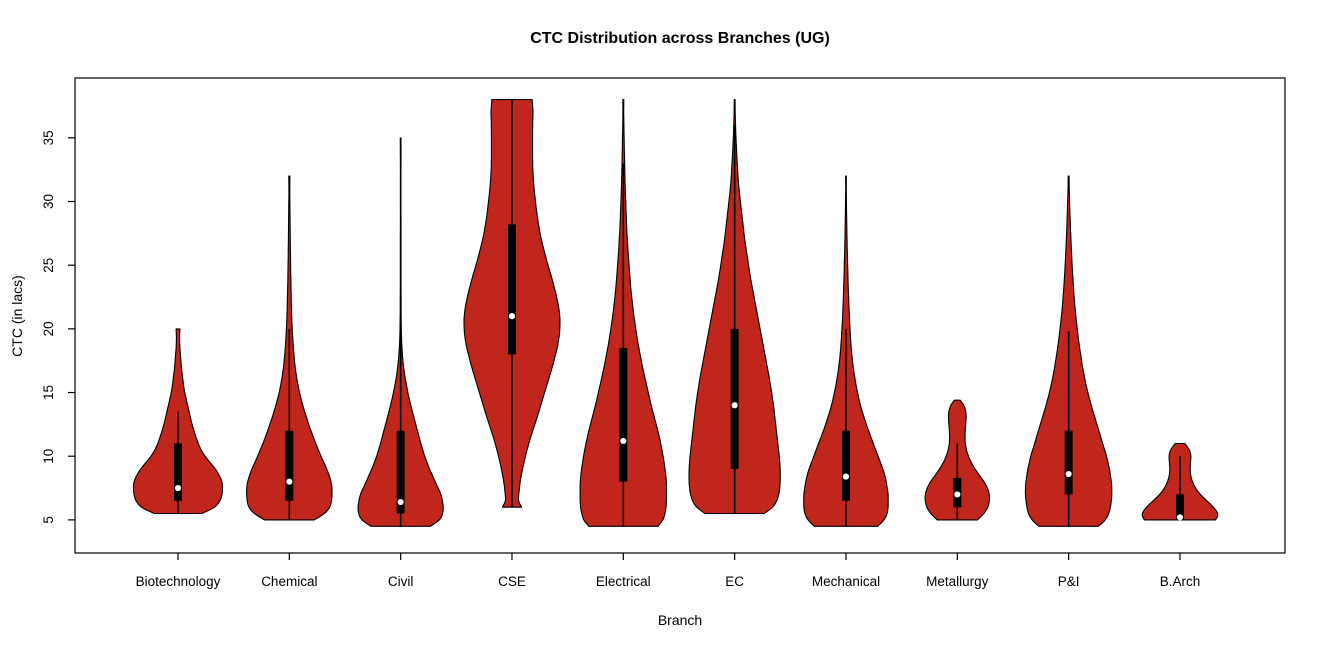 The height and width of the screenshot is (653, 1327). Describe the element at coordinates (48, 201) in the screenshot. I see `y-tick-label: 30` at that location.